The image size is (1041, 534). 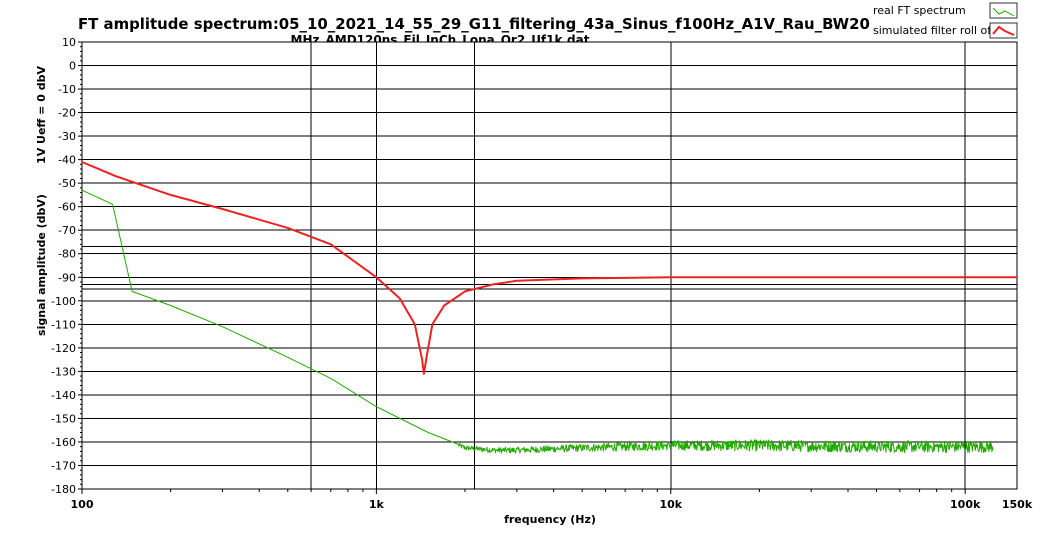 I want to click on x-tick-label: 100, so click(x=82, y=504).